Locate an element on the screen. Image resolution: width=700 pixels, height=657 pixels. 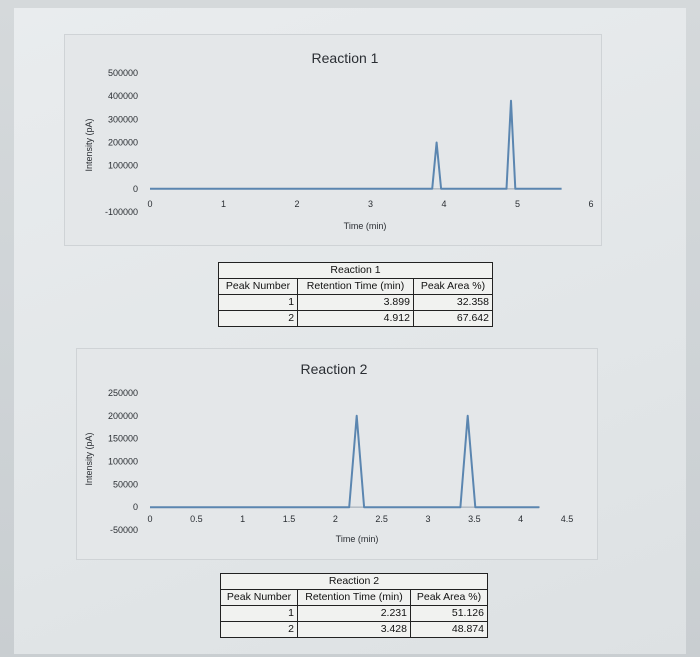
cell-peak-area: 67.642 is located at coordinates (452, 319).